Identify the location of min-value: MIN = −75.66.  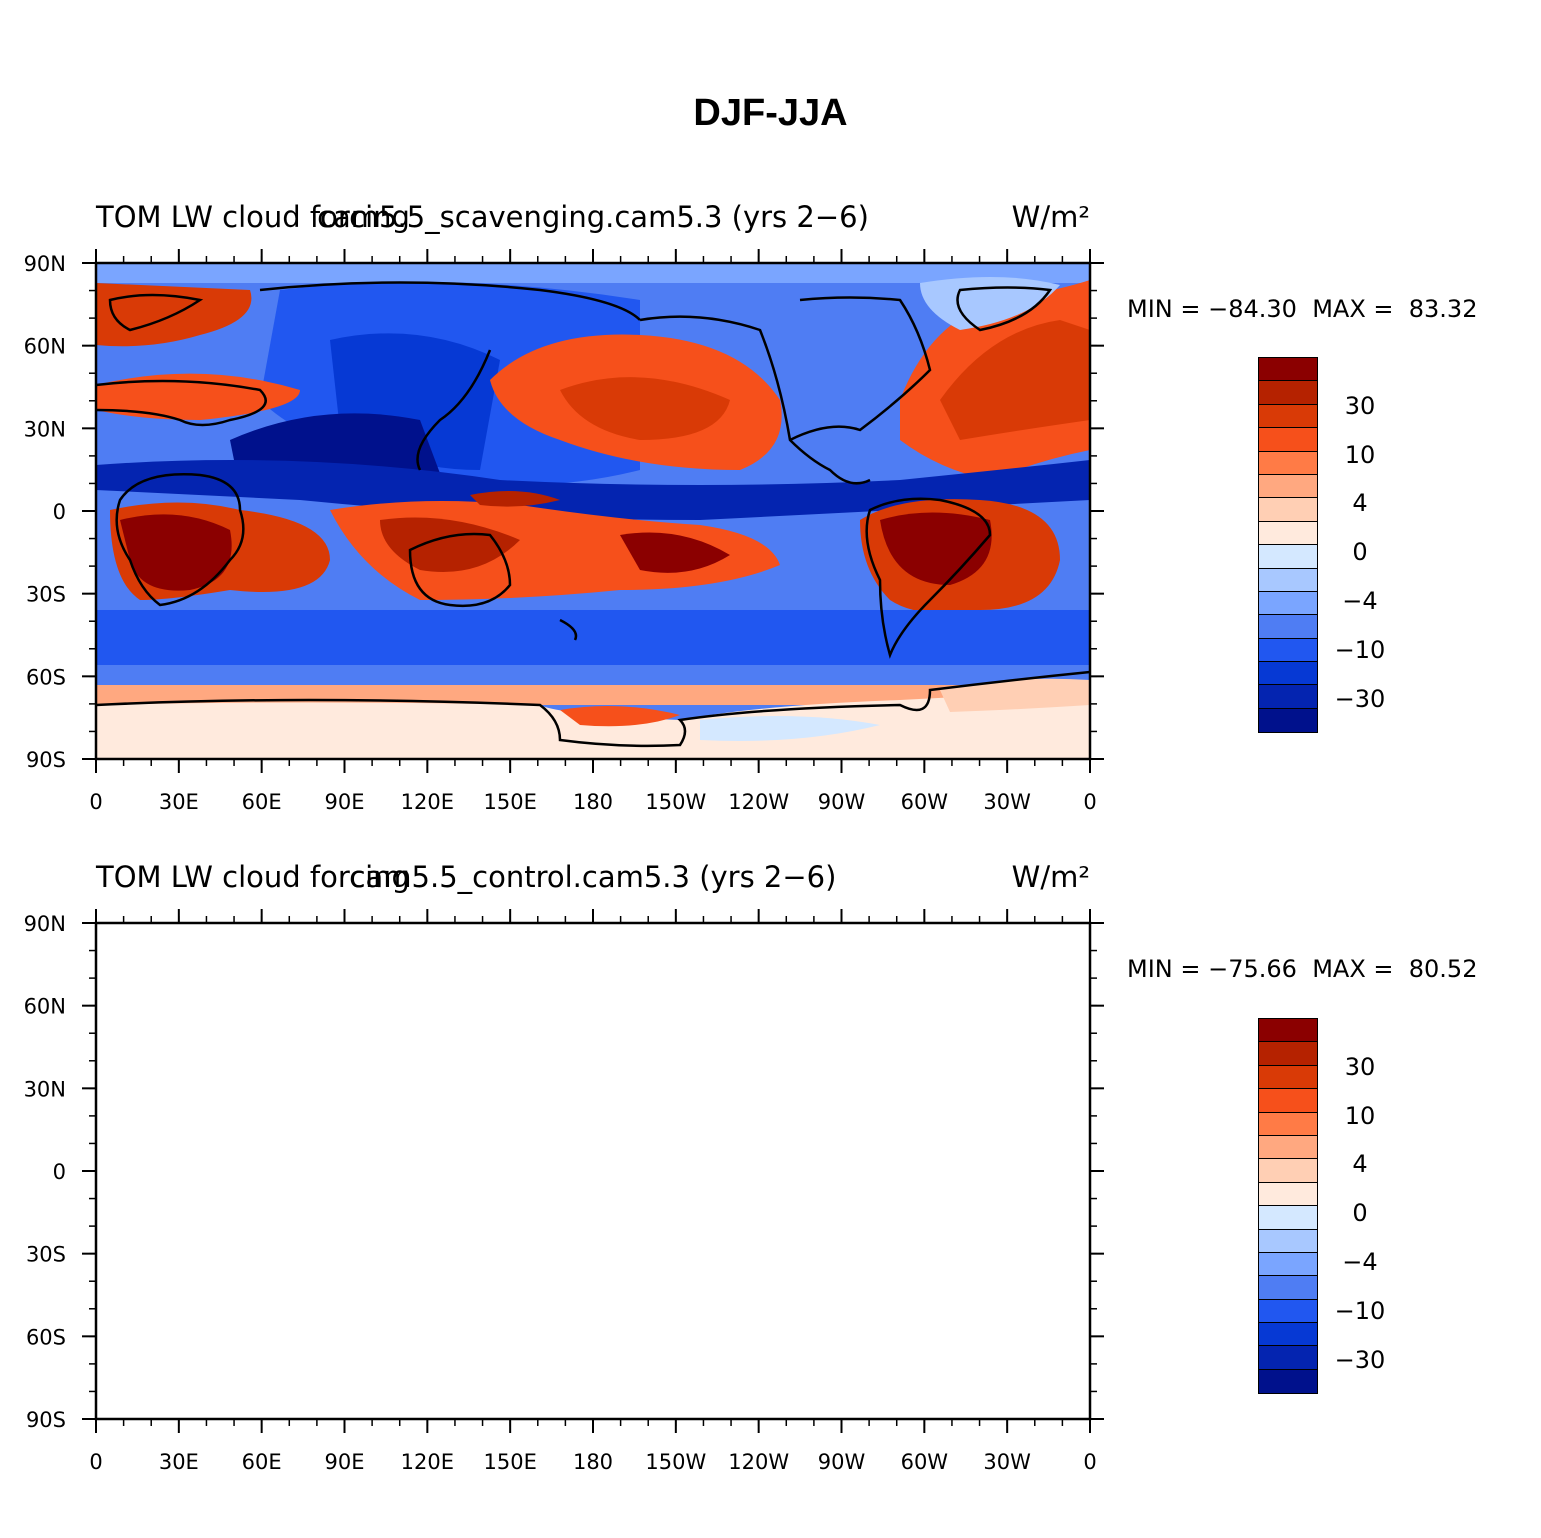
(1212, 969).